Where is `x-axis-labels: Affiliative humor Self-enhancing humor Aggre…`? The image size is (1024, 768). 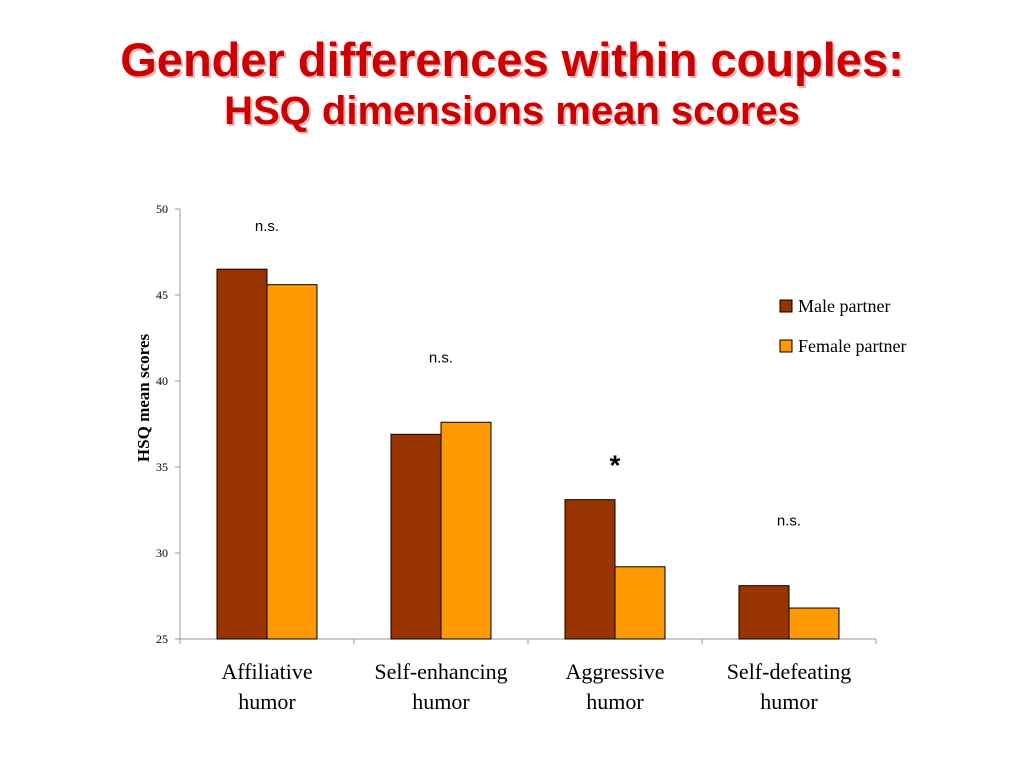
x-axis-labels: Affiliative humor Self-enhancing humor Aggre… is located at coordinates (536, 686).